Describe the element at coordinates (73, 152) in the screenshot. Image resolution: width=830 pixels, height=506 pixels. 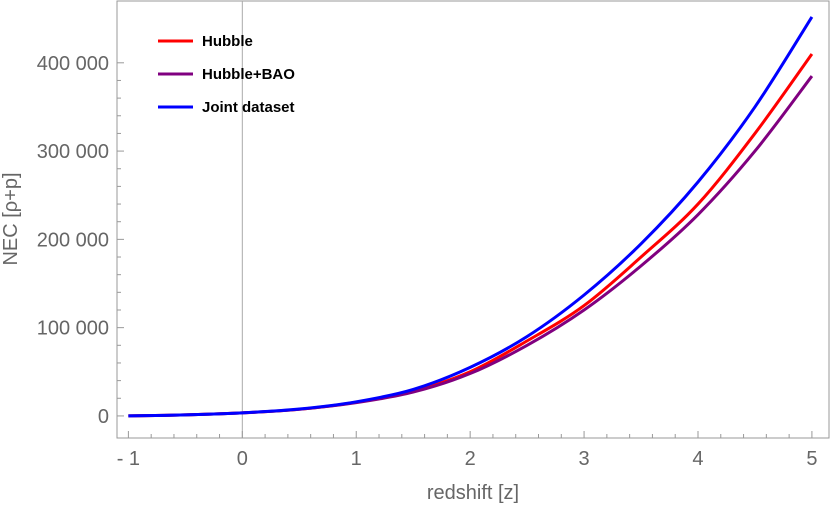
I see `y-tick-label: 300 000` at that location.